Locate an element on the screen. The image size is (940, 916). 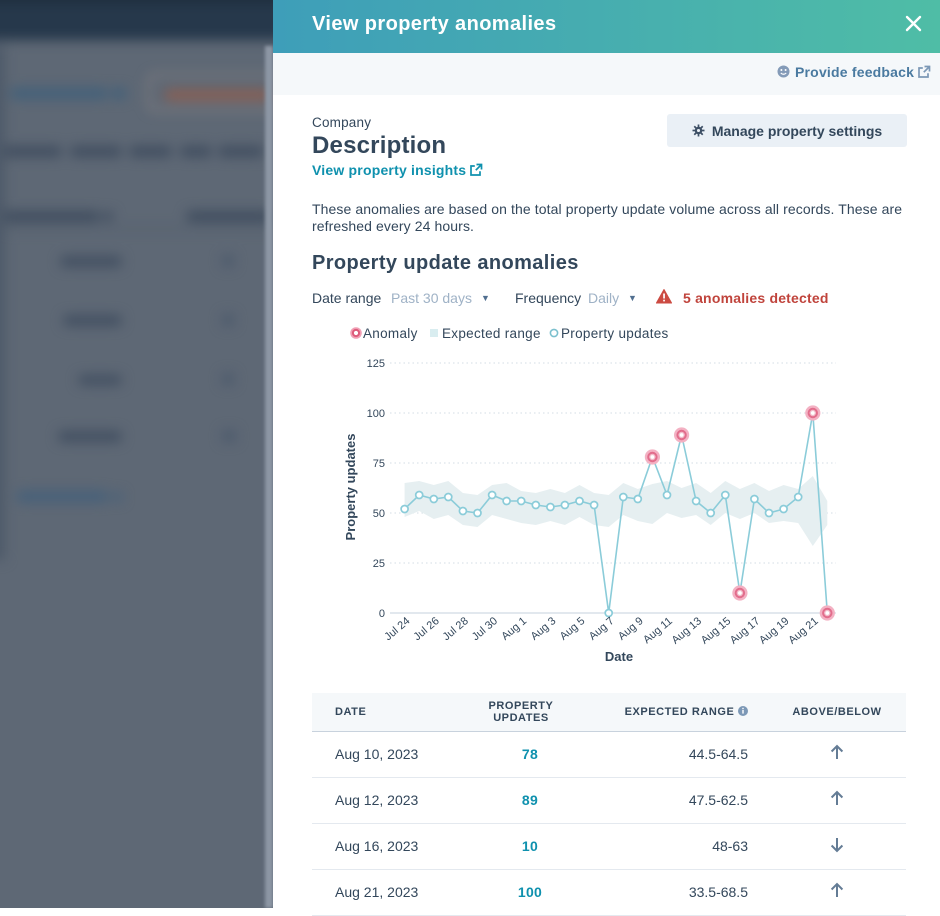
svg-text: Date is located at coordinates (619, 656).